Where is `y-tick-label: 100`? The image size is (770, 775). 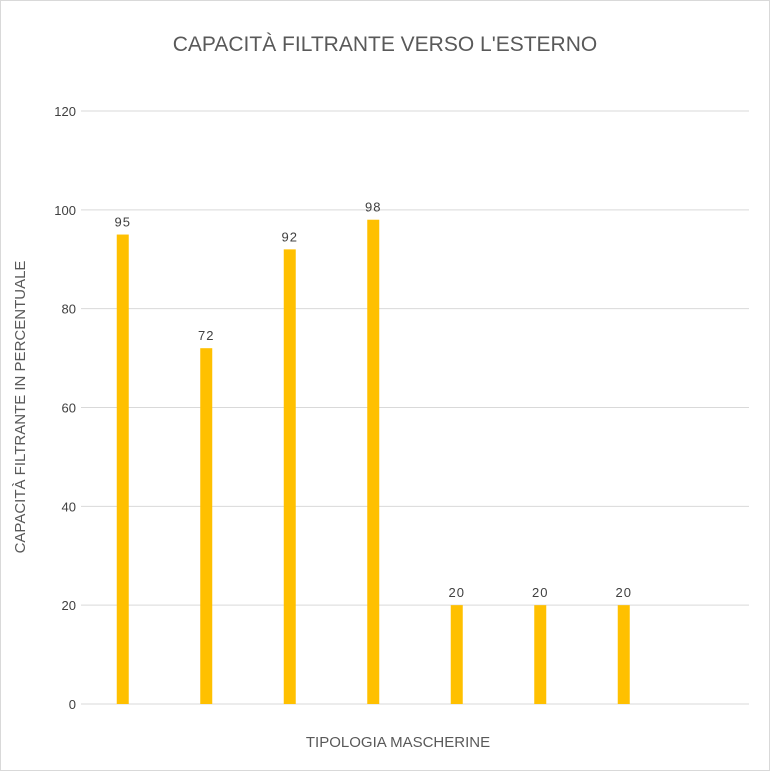
y-tick-label: 100 is located at coordinates (65, 210).